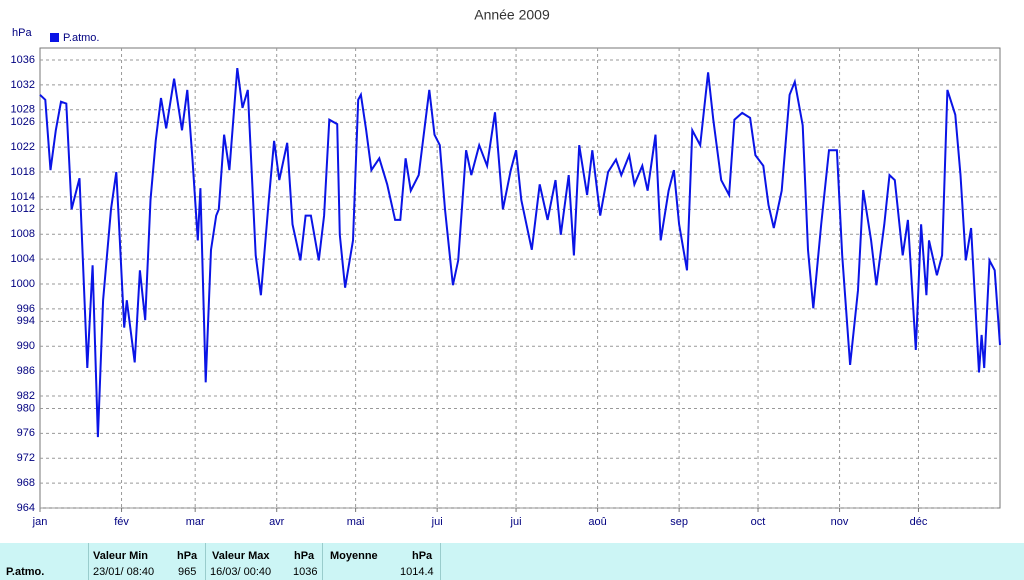 The width and height of the screenshot is (1024, 580). I want to click on x-tick-label: avr, so click(277, 522).